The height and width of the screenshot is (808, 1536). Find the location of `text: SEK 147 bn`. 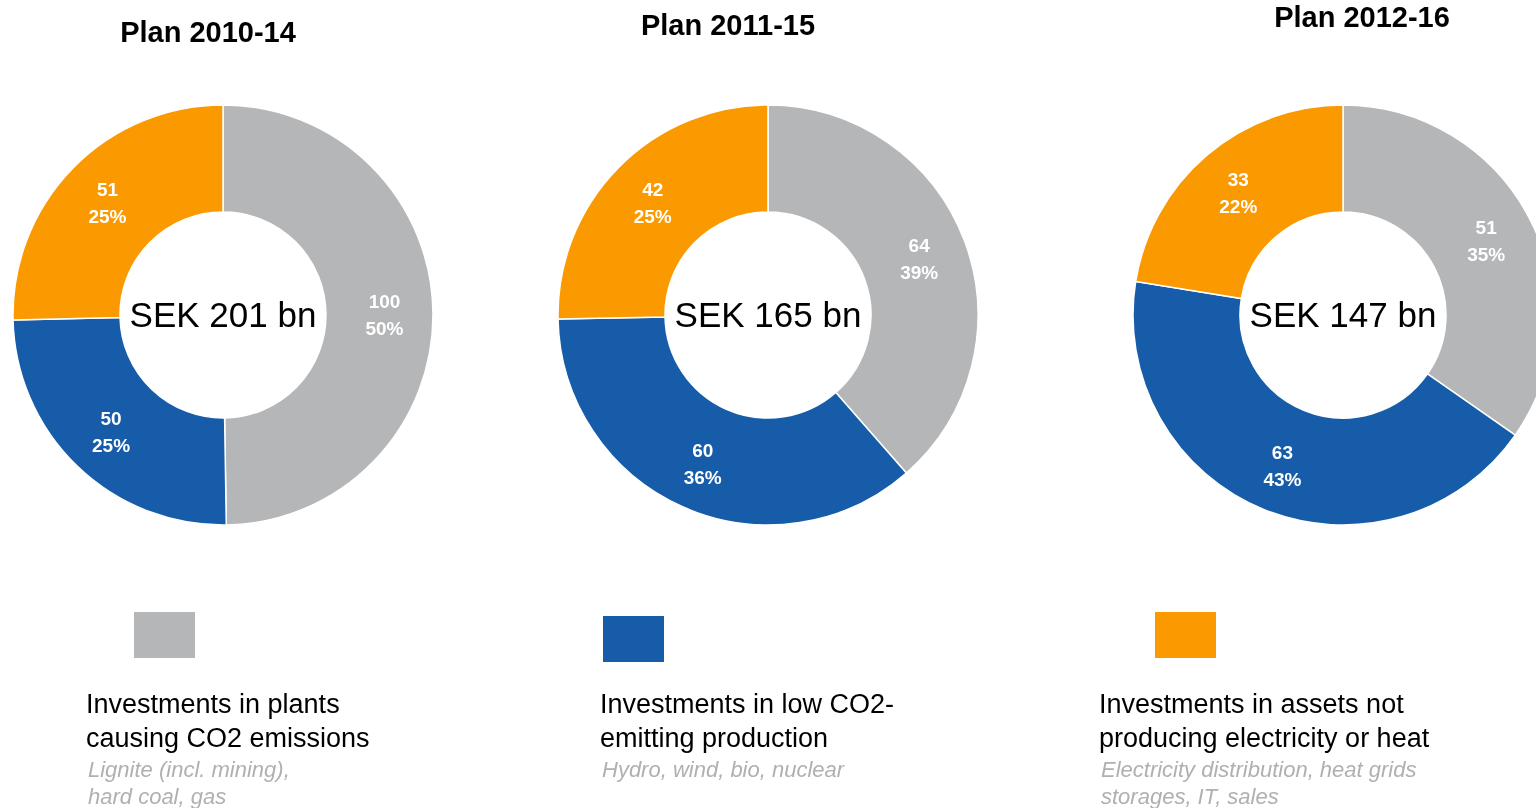

text: SEK 147 bn is located at coordinates (1343, 314).